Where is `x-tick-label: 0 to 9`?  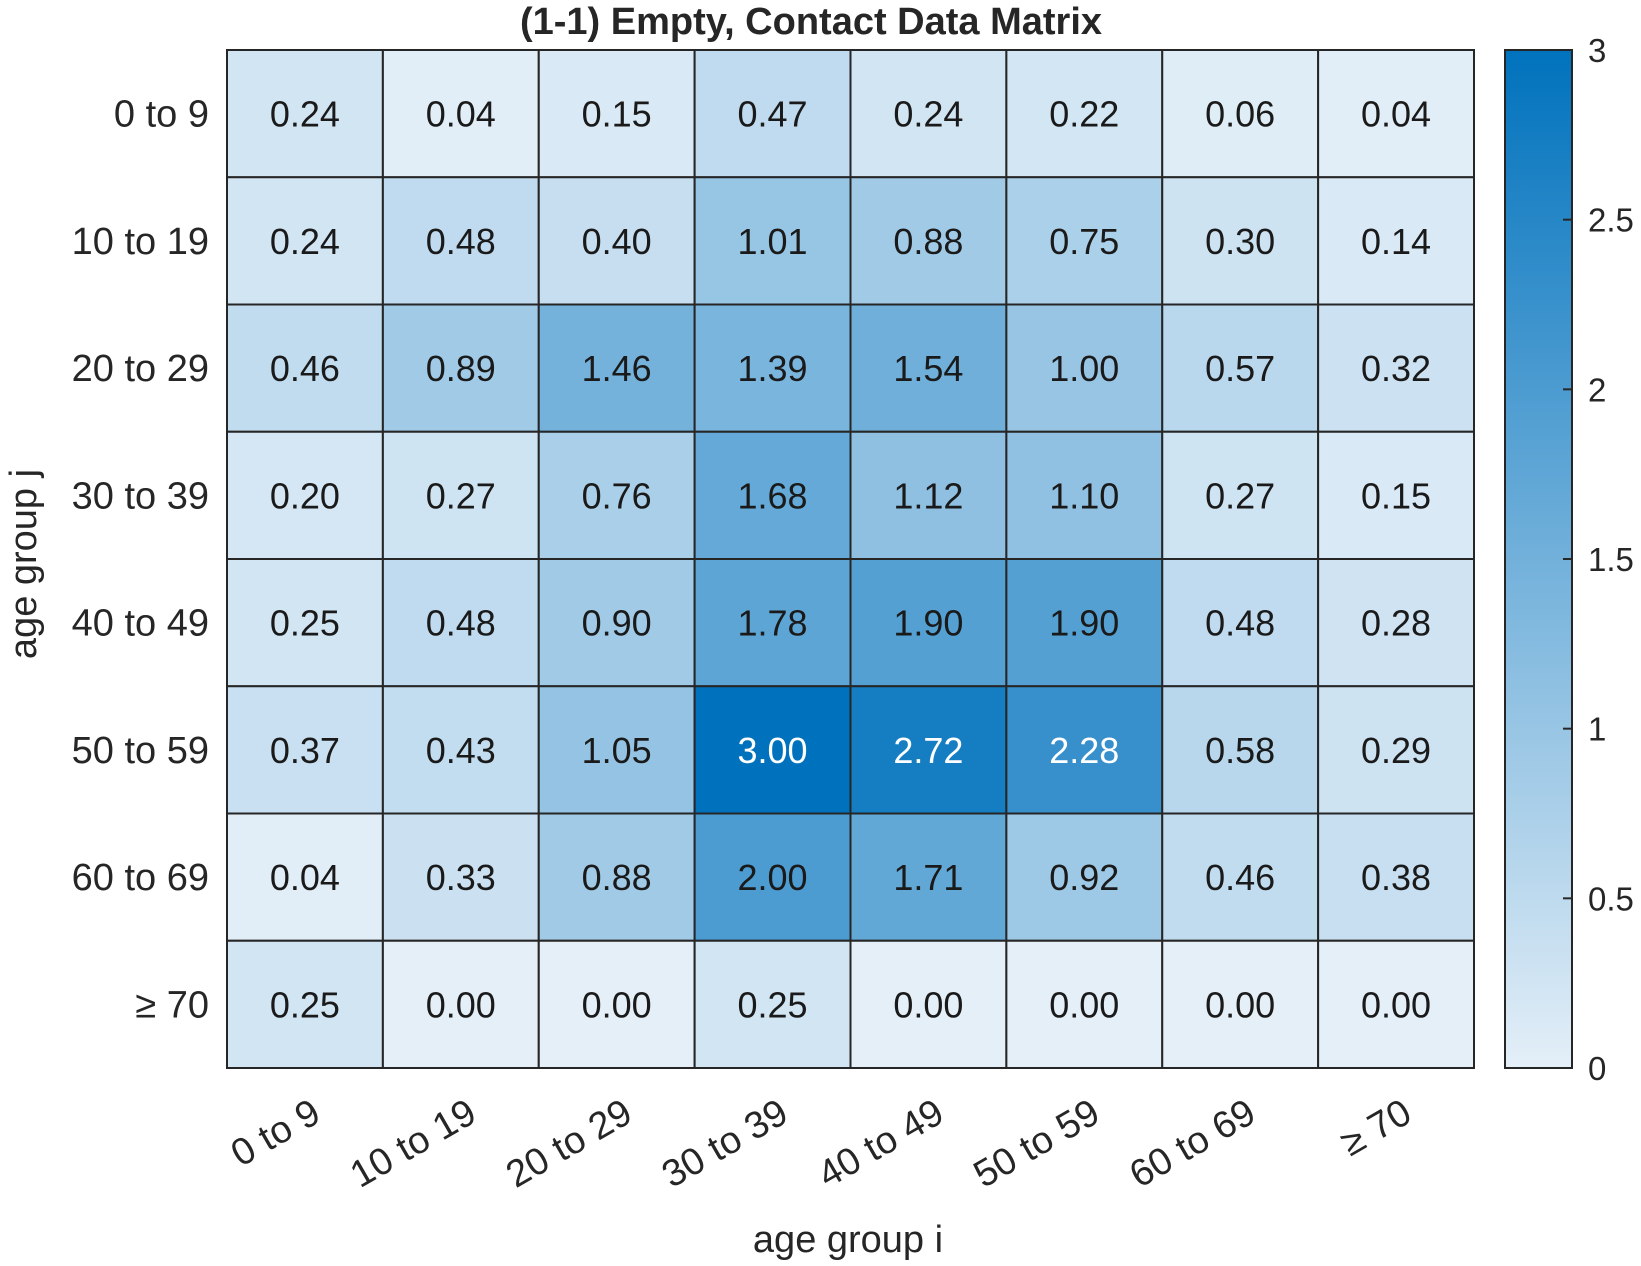 x-tick-label: 0 to 9 is located at coordinates (275, 1133).